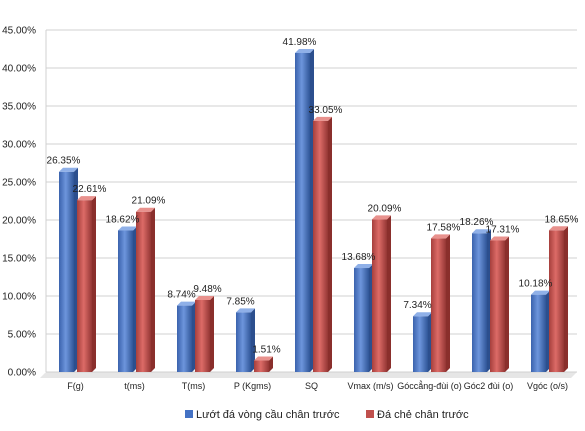 This screenshot has height=431, width=585. Describe the element at coordinates (562, 219) in the screenshot. I see `data-label: 18.65%` at that location.